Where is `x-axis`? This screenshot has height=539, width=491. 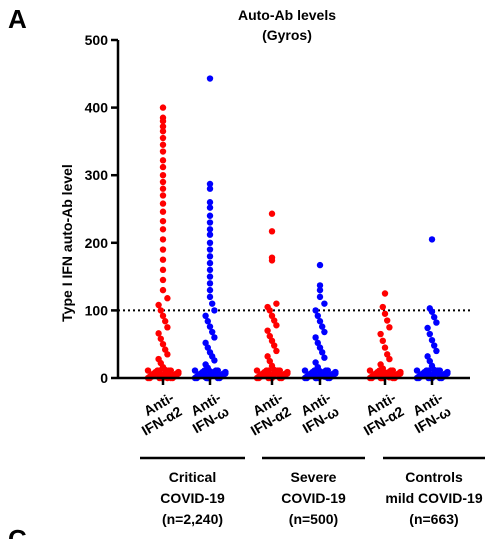 x-axis is located at coordinates (294, 380).